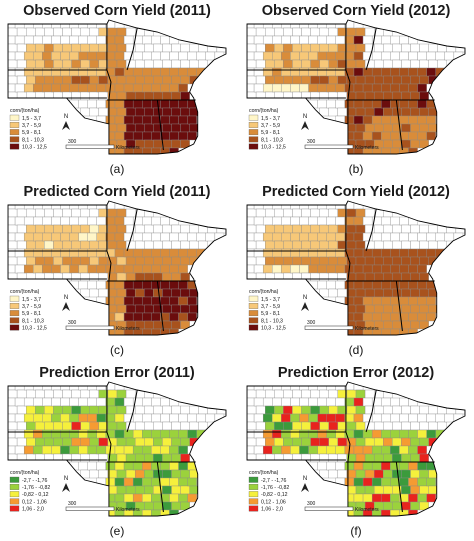 This screenshot has height=541, width=474. Describe the element at coordinates (90, 327) in the screenshot. I see `scale-bar-box` at that location.